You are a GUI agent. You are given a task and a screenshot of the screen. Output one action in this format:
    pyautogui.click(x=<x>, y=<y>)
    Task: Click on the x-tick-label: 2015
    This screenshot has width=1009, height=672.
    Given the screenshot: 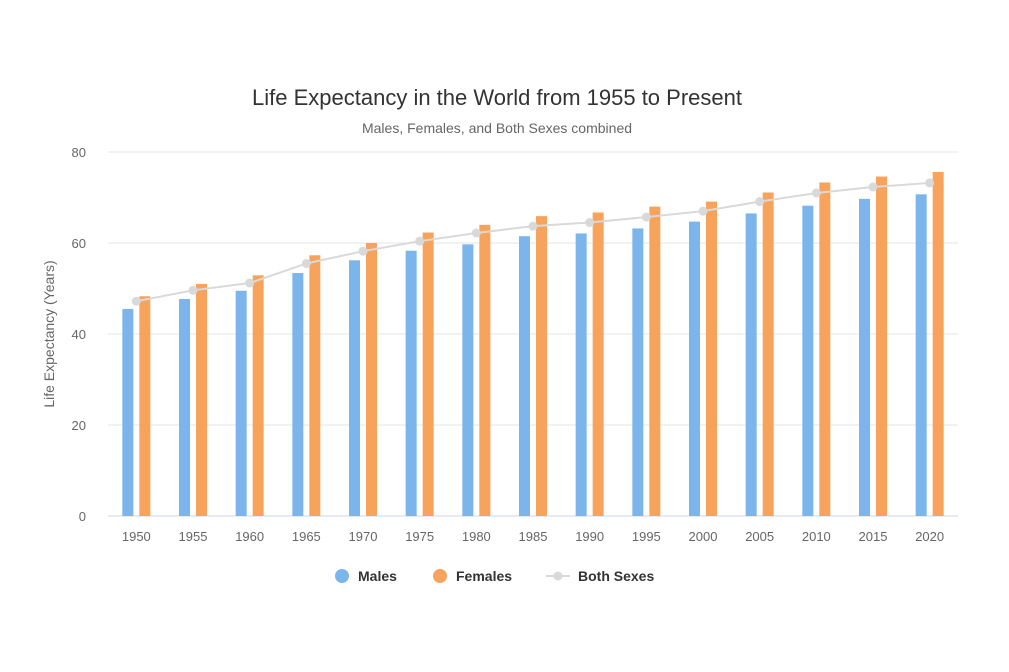 What is the action you would take?
    pyautogui.click(x=873, y=536)
    